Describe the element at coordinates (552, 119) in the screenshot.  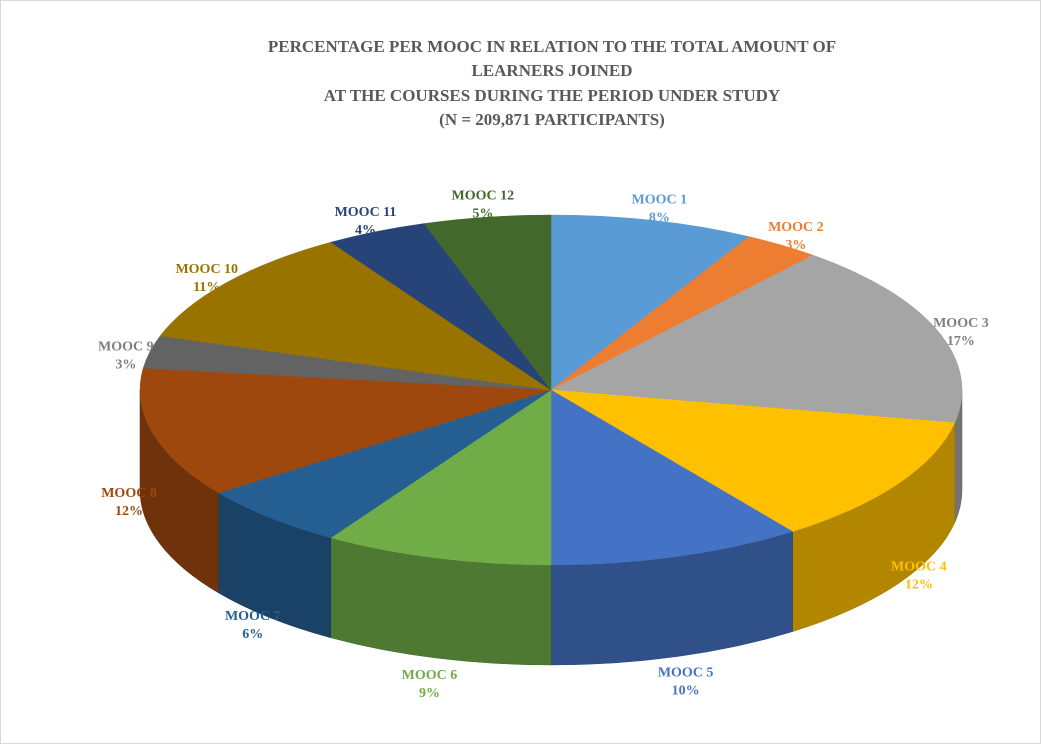
I see `chart-title: (N = 209,871 PARTICIPANTS)` at that location.